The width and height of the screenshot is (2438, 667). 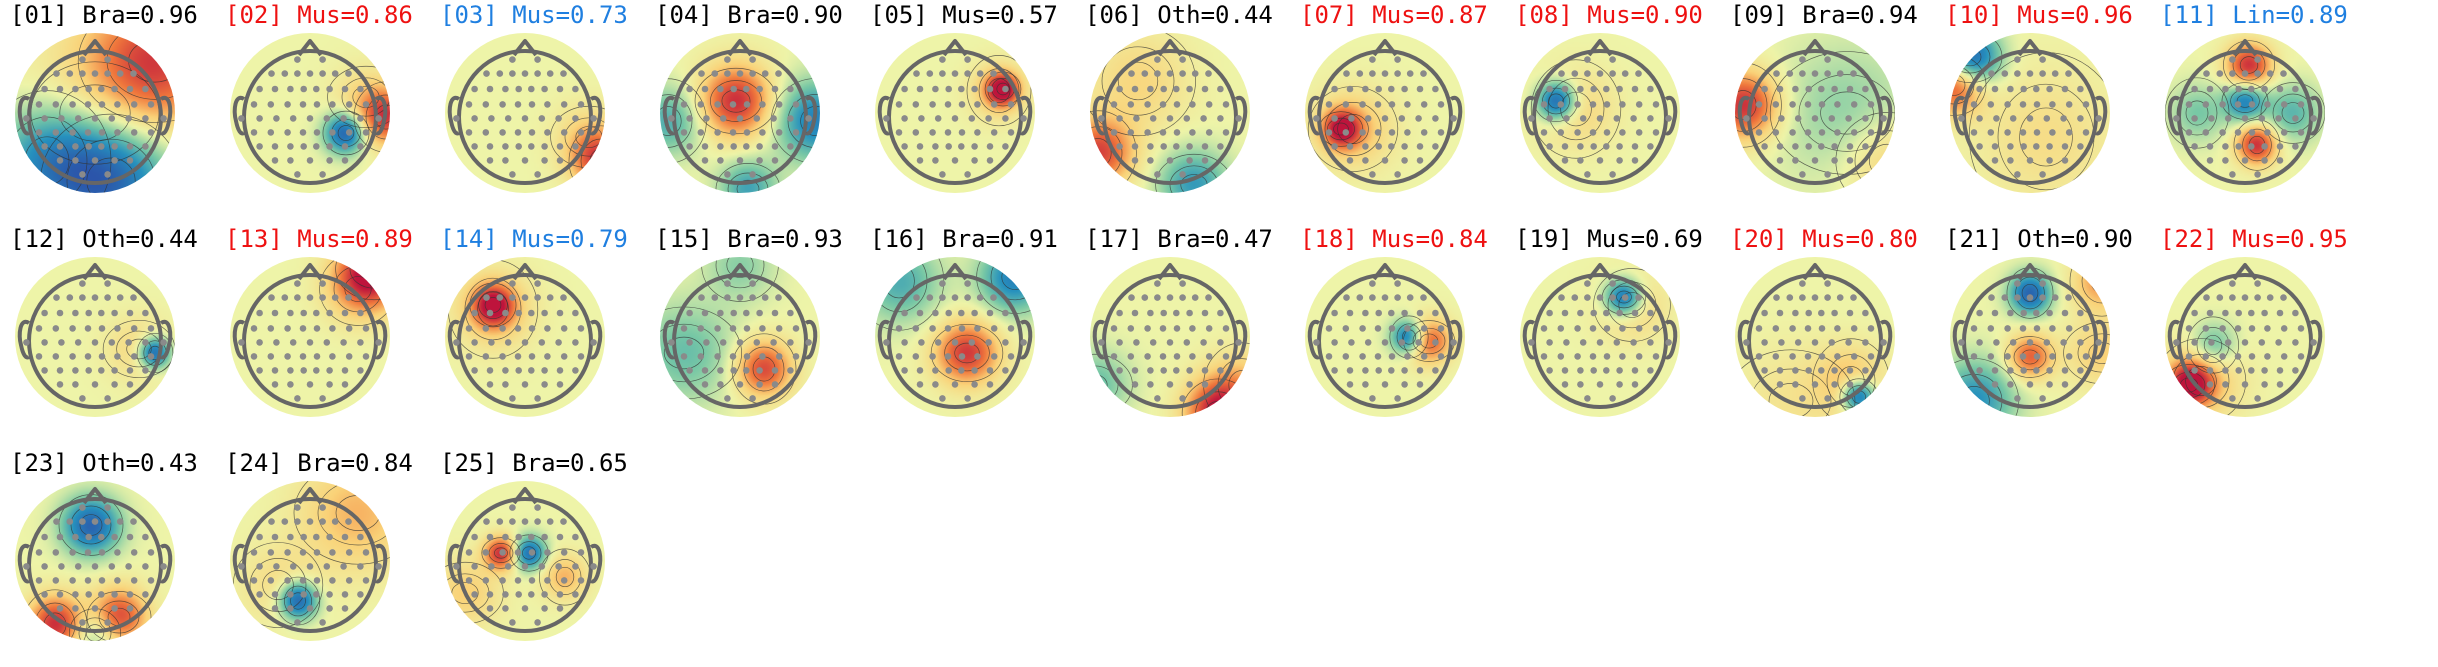 I want to click on component-title: [15] Bra=0.93, so click(x=749, y=239).